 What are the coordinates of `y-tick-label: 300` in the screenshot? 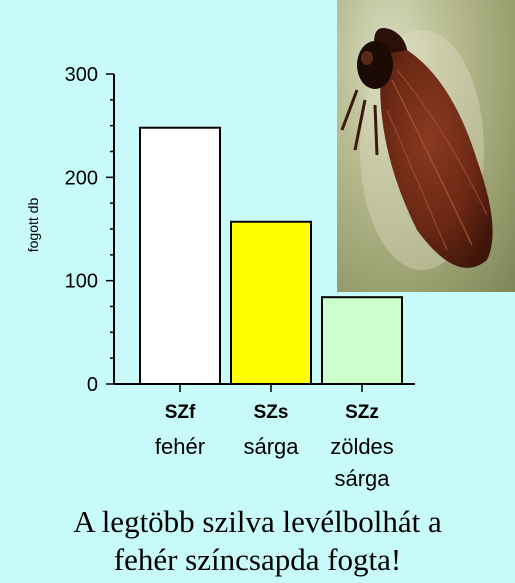 It's located at (81, 75).